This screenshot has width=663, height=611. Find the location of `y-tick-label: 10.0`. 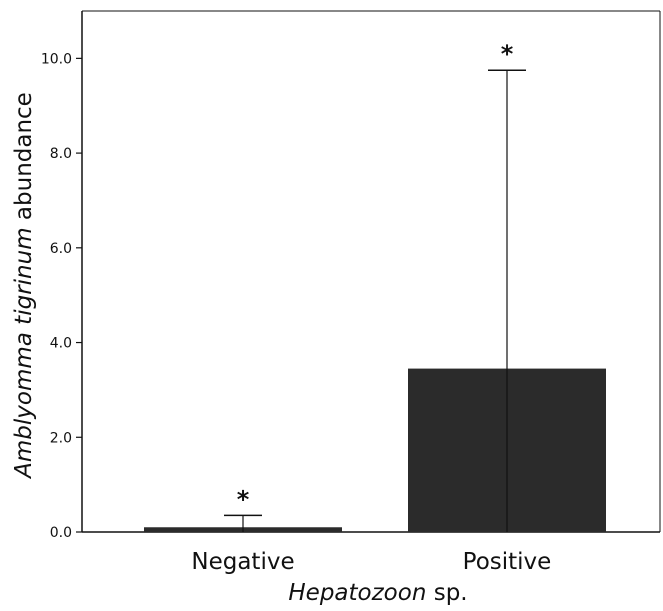

y-tick-label: 10.0 is located at coordinates (56, 59).